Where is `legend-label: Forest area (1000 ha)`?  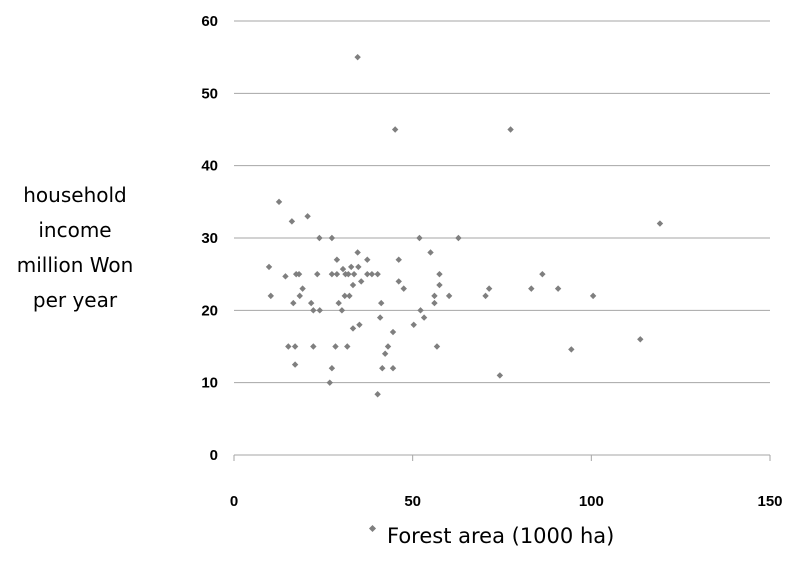
legend-label: Forest area (1000 ha) is located at coordinates (501, 536).